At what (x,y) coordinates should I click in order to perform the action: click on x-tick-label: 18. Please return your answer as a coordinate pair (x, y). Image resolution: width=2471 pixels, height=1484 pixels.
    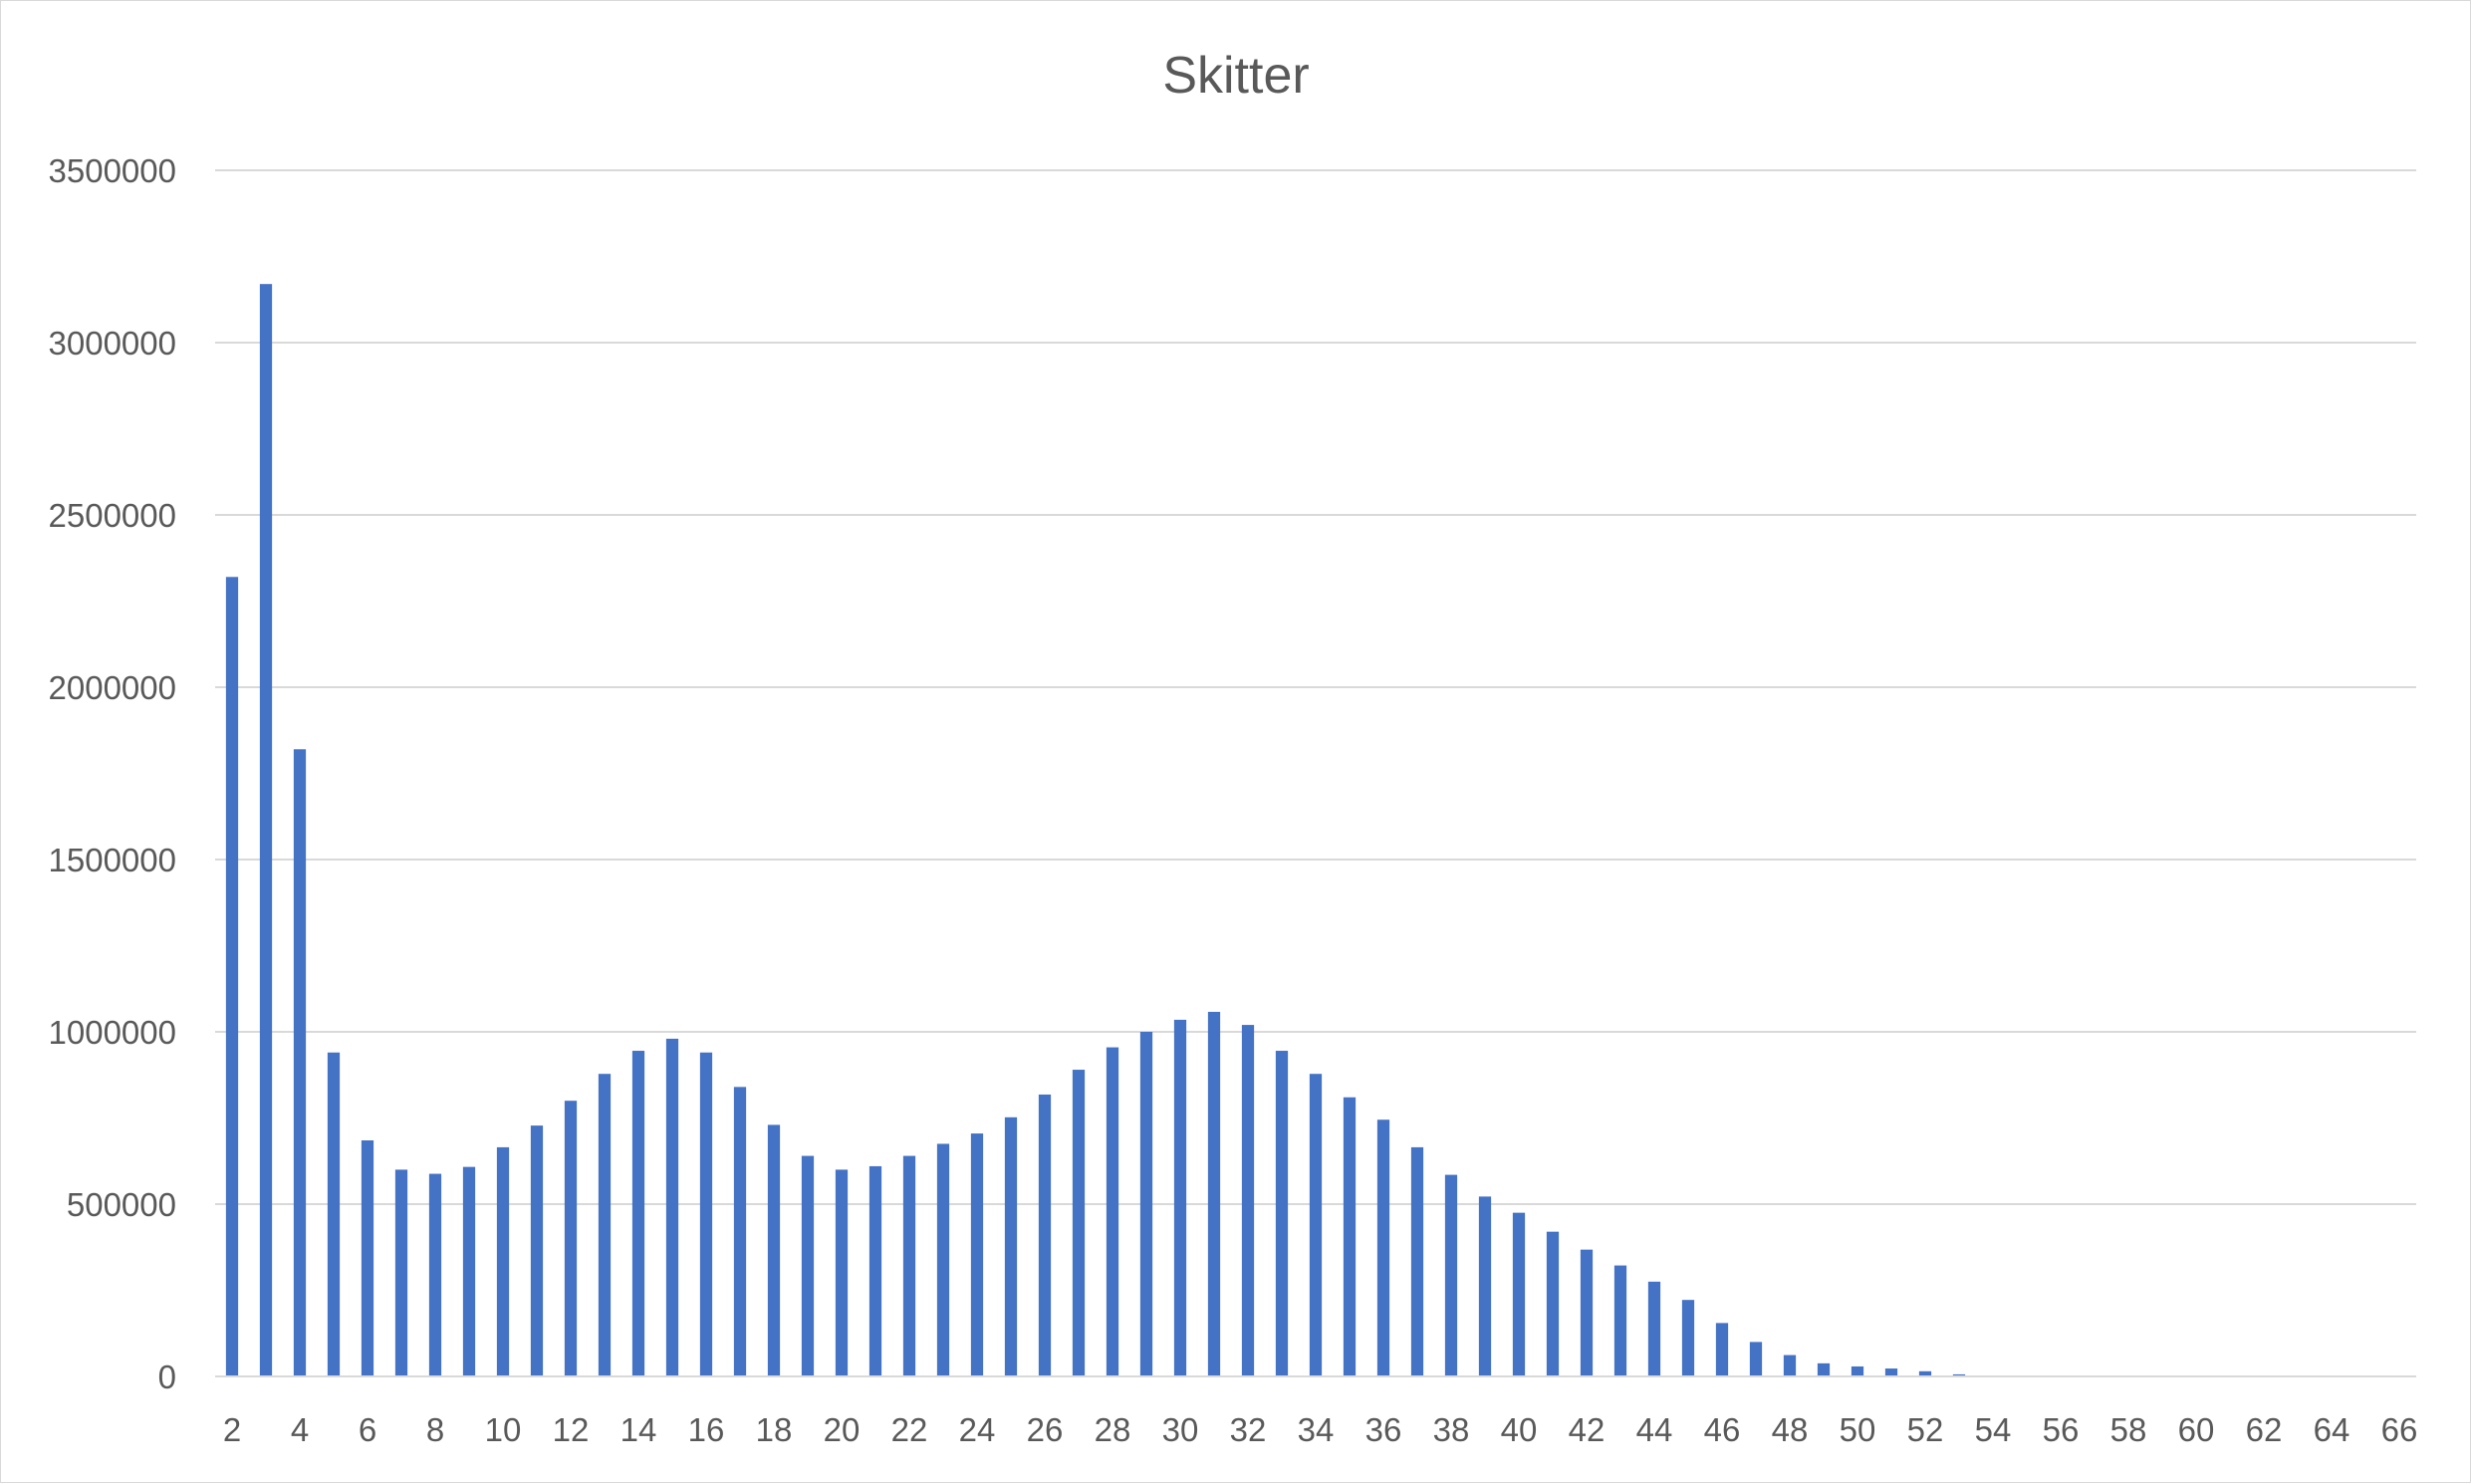
    Looking at the image, I should click on (774, 1429).